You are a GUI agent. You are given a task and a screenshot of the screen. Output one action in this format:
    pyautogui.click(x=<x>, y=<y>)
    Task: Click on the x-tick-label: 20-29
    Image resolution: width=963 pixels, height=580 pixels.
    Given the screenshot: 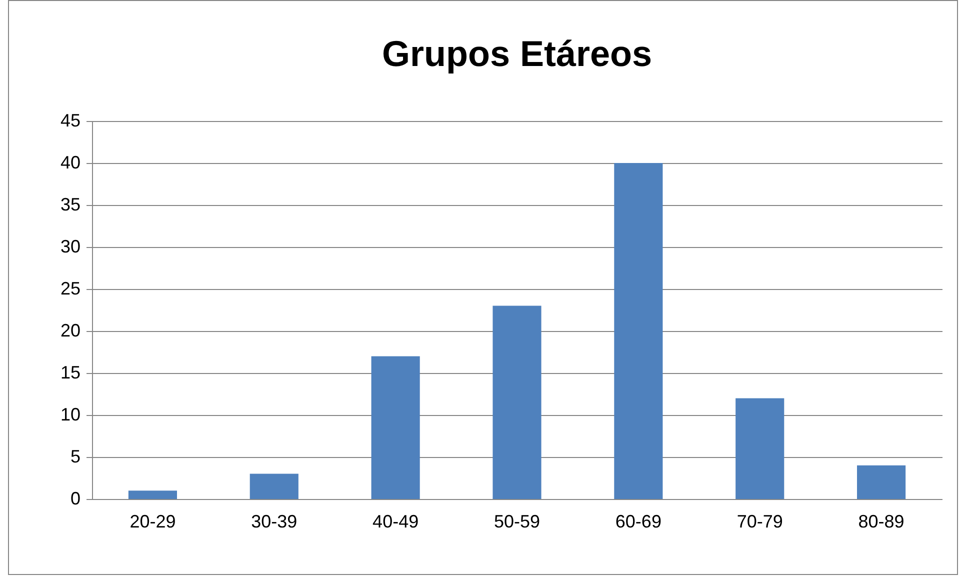 What is the action you would take?
    pyautogui.click(x=153, y=522)
    